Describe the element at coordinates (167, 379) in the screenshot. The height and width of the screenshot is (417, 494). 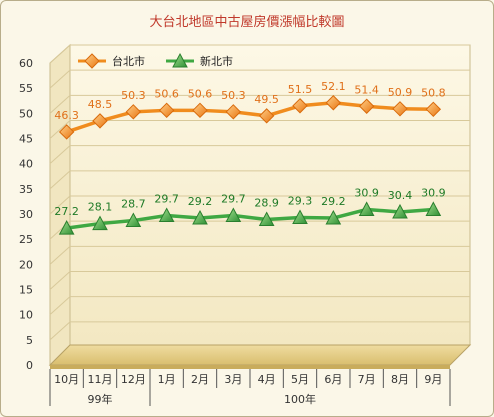
I see `x-tick-label: 1月` at that location.